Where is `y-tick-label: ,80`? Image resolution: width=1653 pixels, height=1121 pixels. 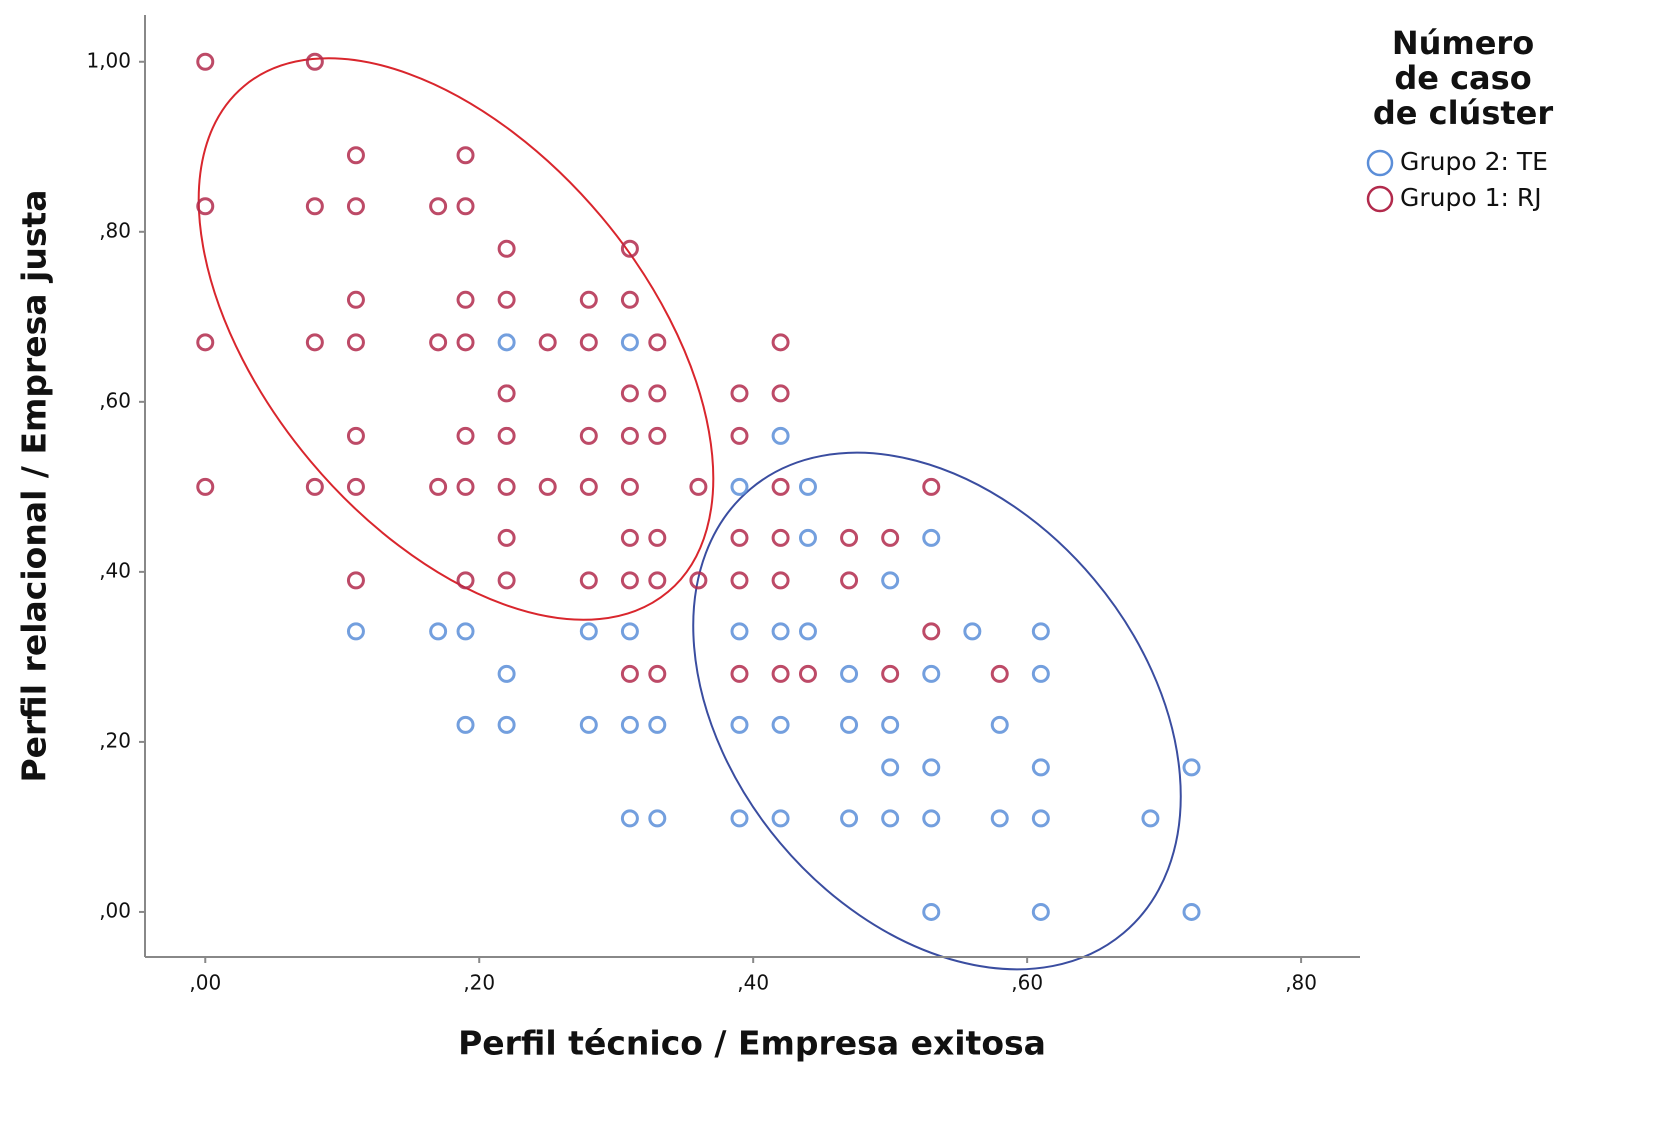 y-tick-label: ,80 is located at coordinates (115, 230).